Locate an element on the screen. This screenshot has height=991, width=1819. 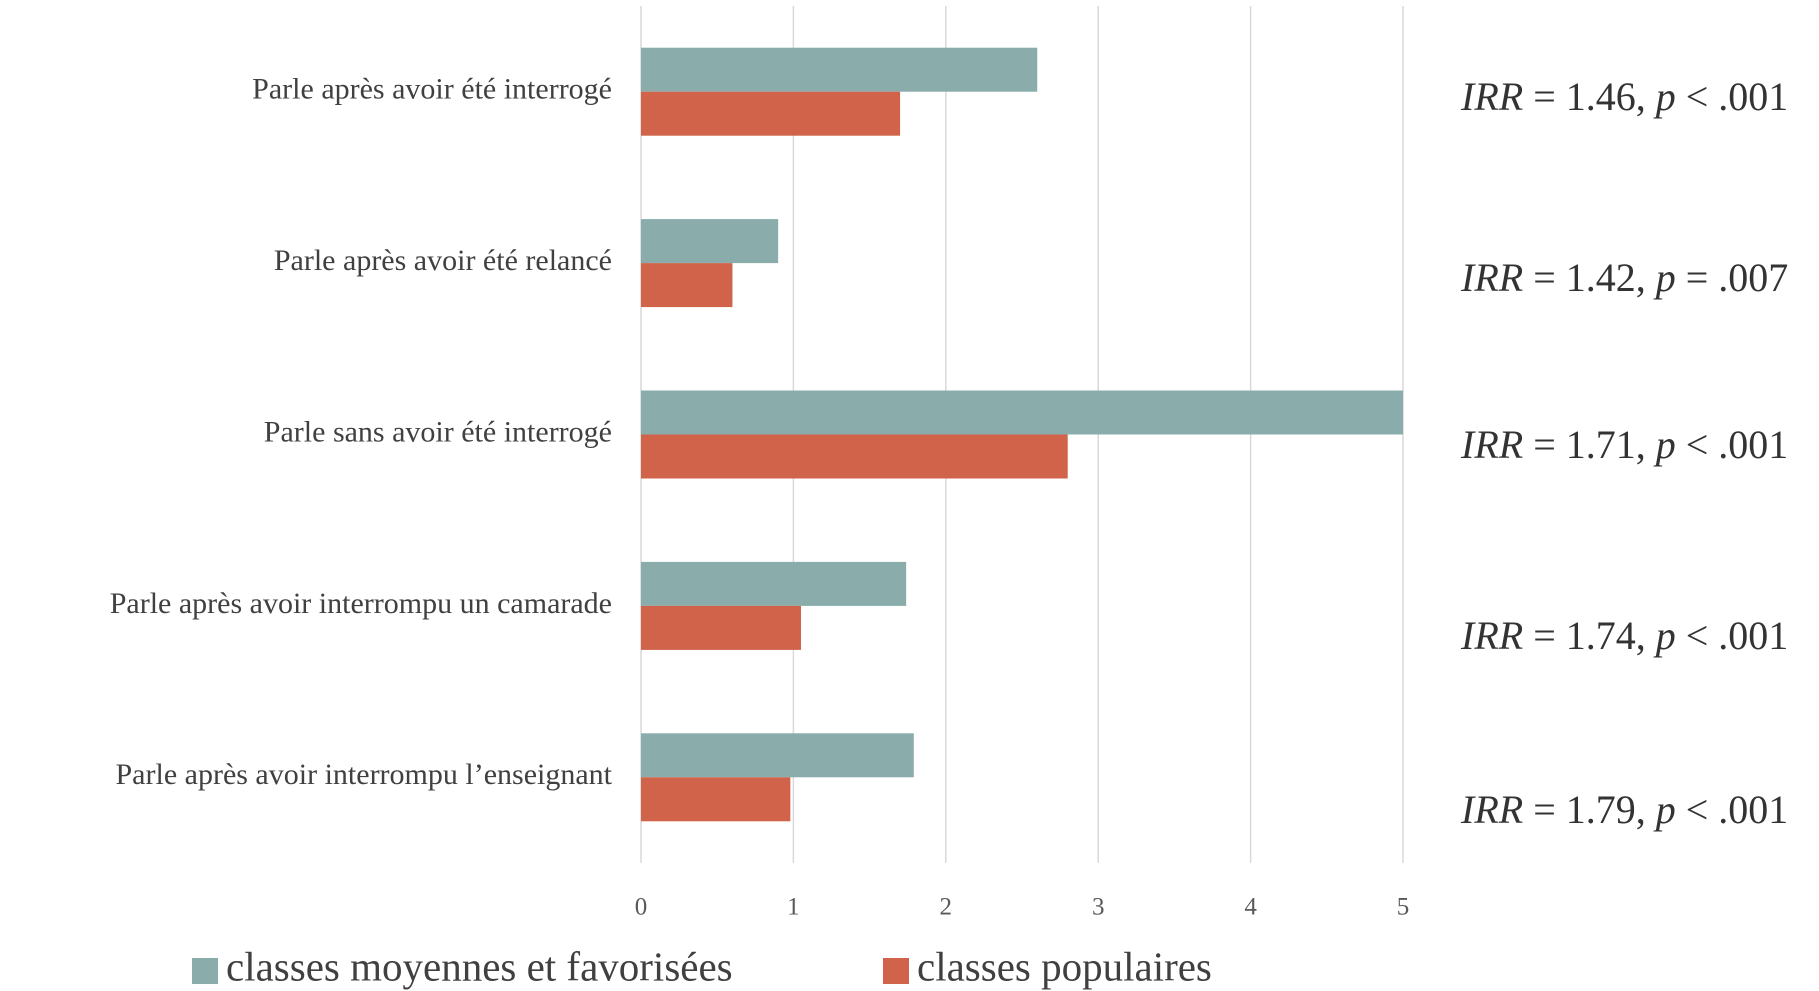
annotation-part: = 1.71, is located at coordinates (1589, 444).